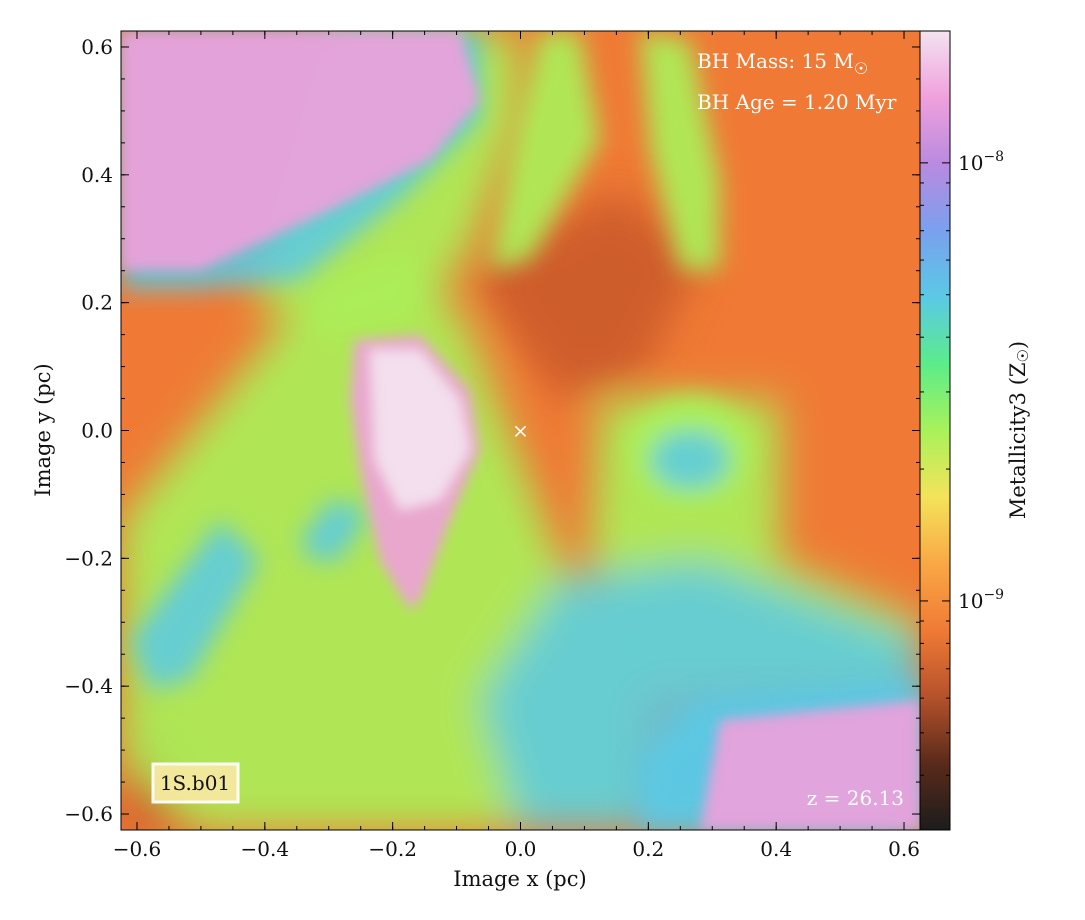 The image size is (1085, 920). What do you see at coordinates (420, 430) in the screenshot?
I see `heatmap-region-pale` at bounding box center [420, 430].